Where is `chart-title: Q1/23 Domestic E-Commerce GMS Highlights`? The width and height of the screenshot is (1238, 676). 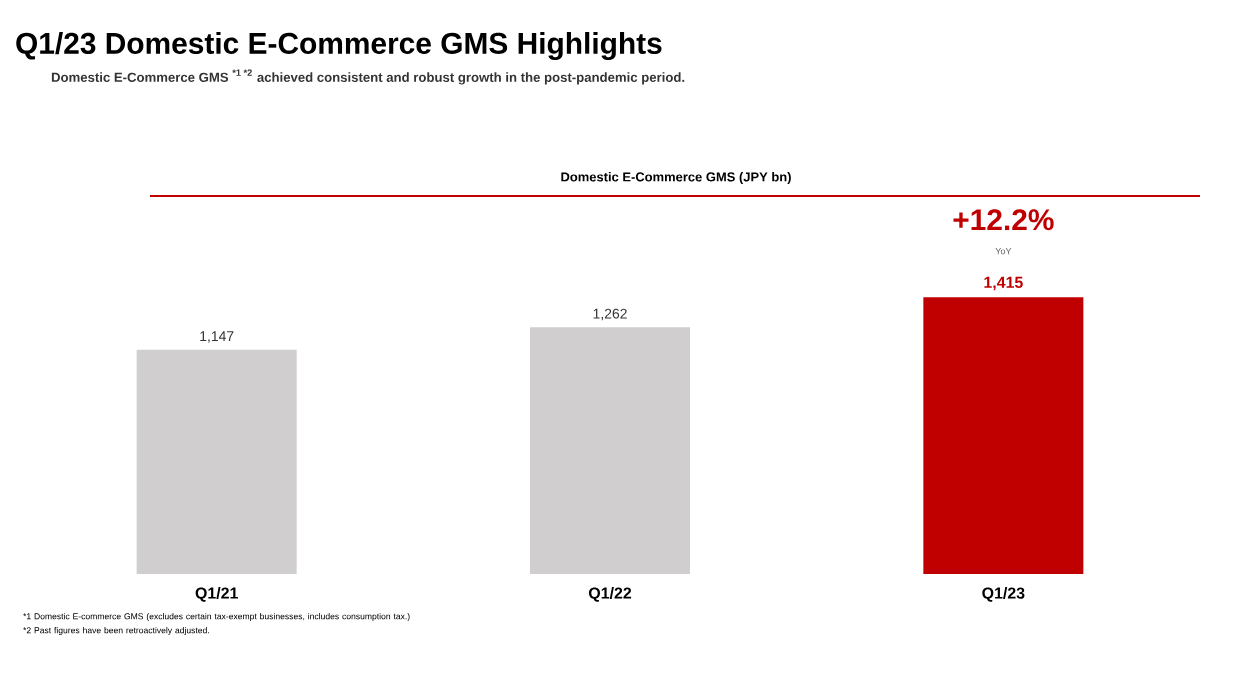 chart-title: Q1/23 Domestic E-Commerce GMS Highlights is located at coordinates (339, 46).